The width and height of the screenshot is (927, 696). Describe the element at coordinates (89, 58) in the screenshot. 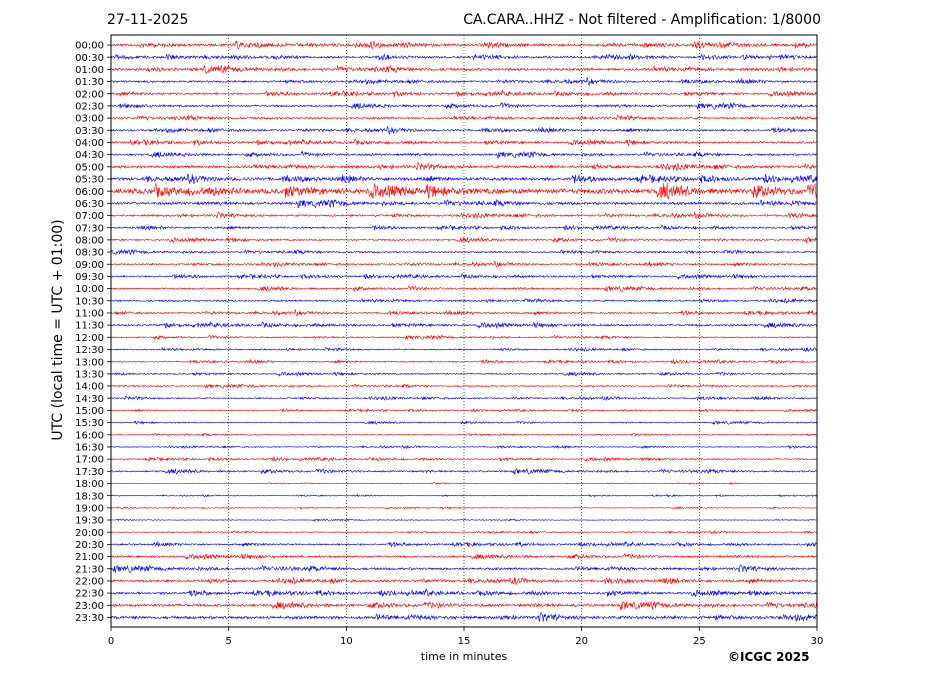

I see `y-tick-label: 00:30` at that location.